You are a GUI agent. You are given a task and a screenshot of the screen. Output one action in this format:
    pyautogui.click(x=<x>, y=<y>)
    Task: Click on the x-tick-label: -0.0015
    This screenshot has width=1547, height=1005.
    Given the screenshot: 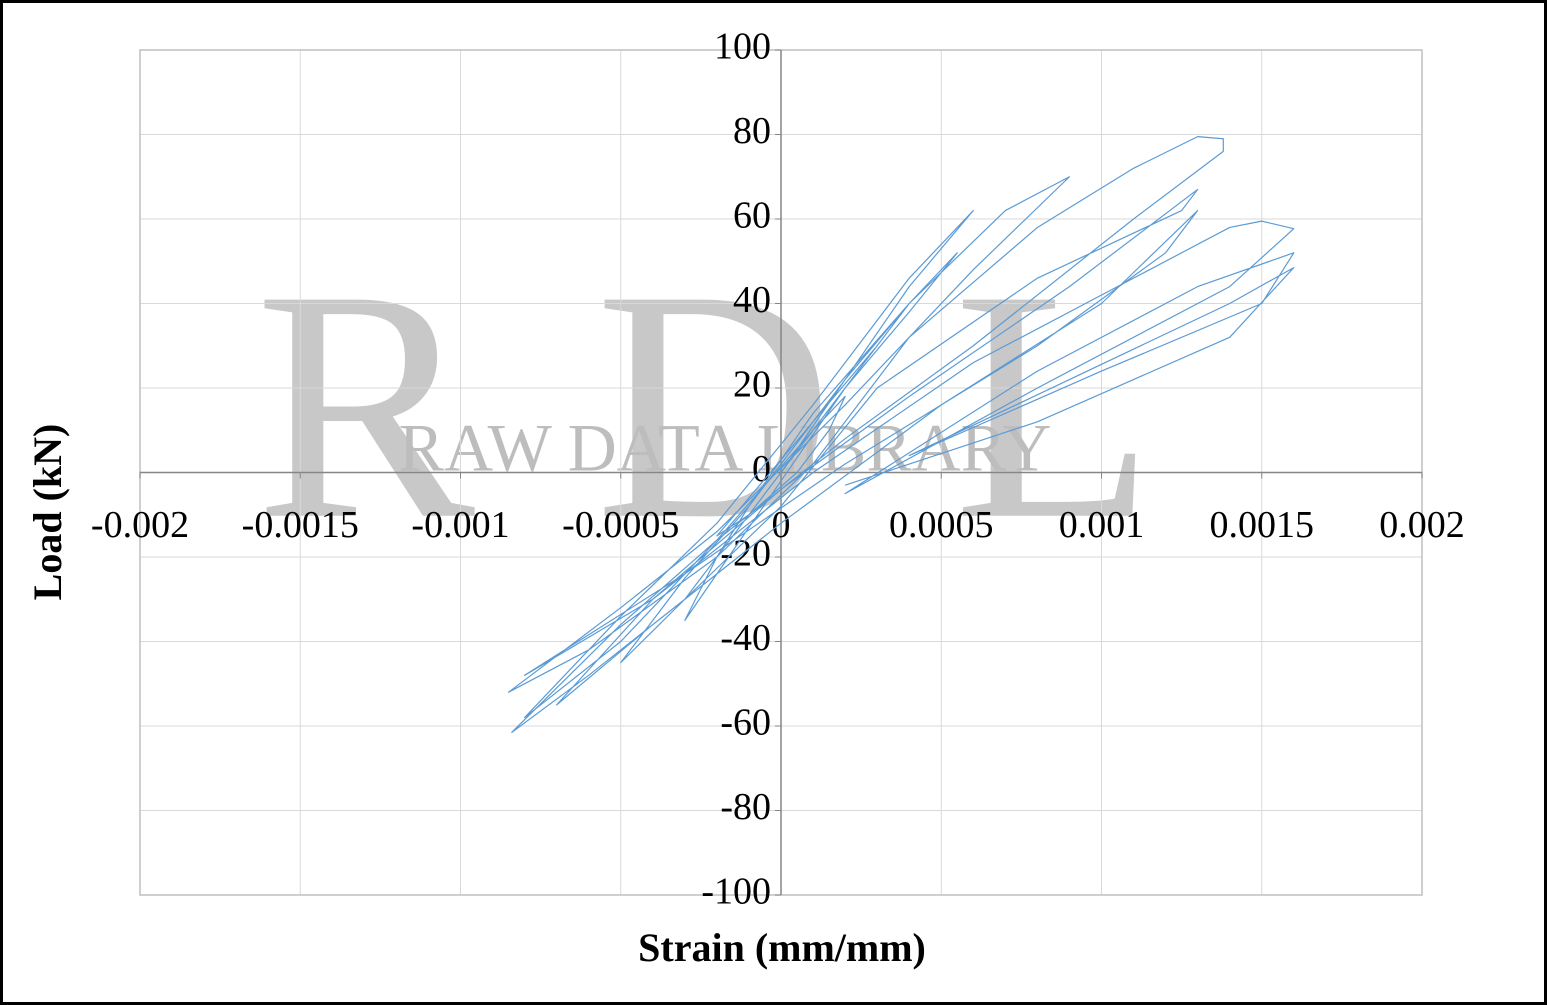 What is the action you would take?
    pyautogui.click(x=300, y=525)
    